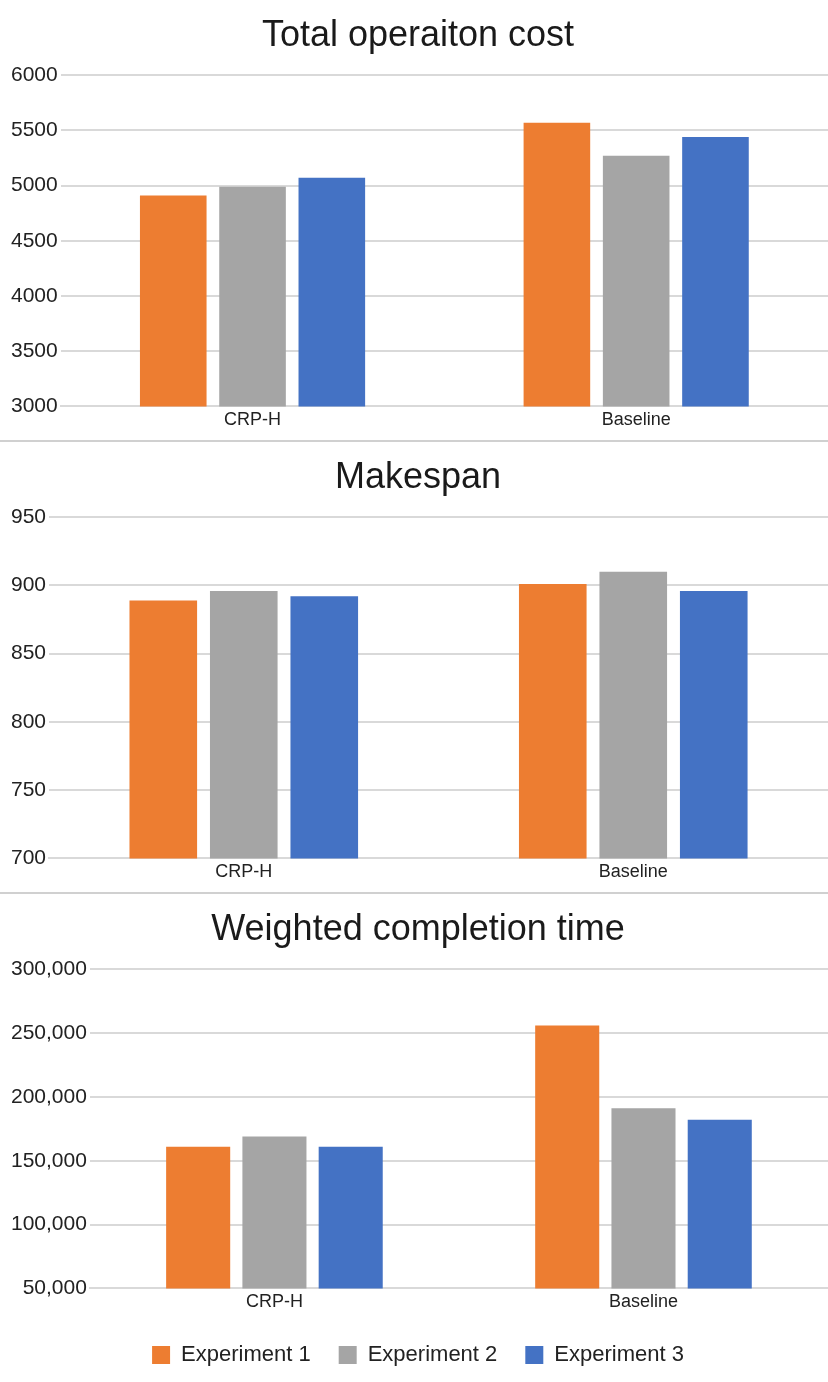  Describe the element at coordinates (28, 788) in the screenshot. I see `y-tick-label: 750` at that location.